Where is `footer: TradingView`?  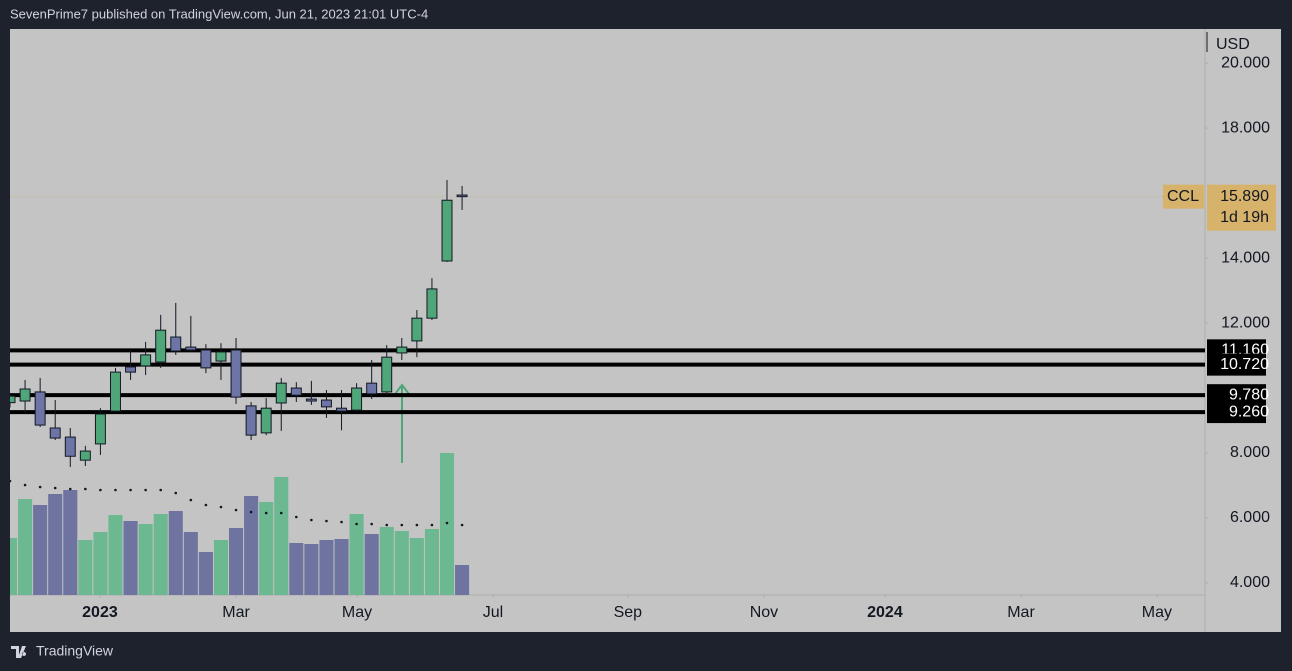
footer: TradingView is located at coordinates (75, 651).